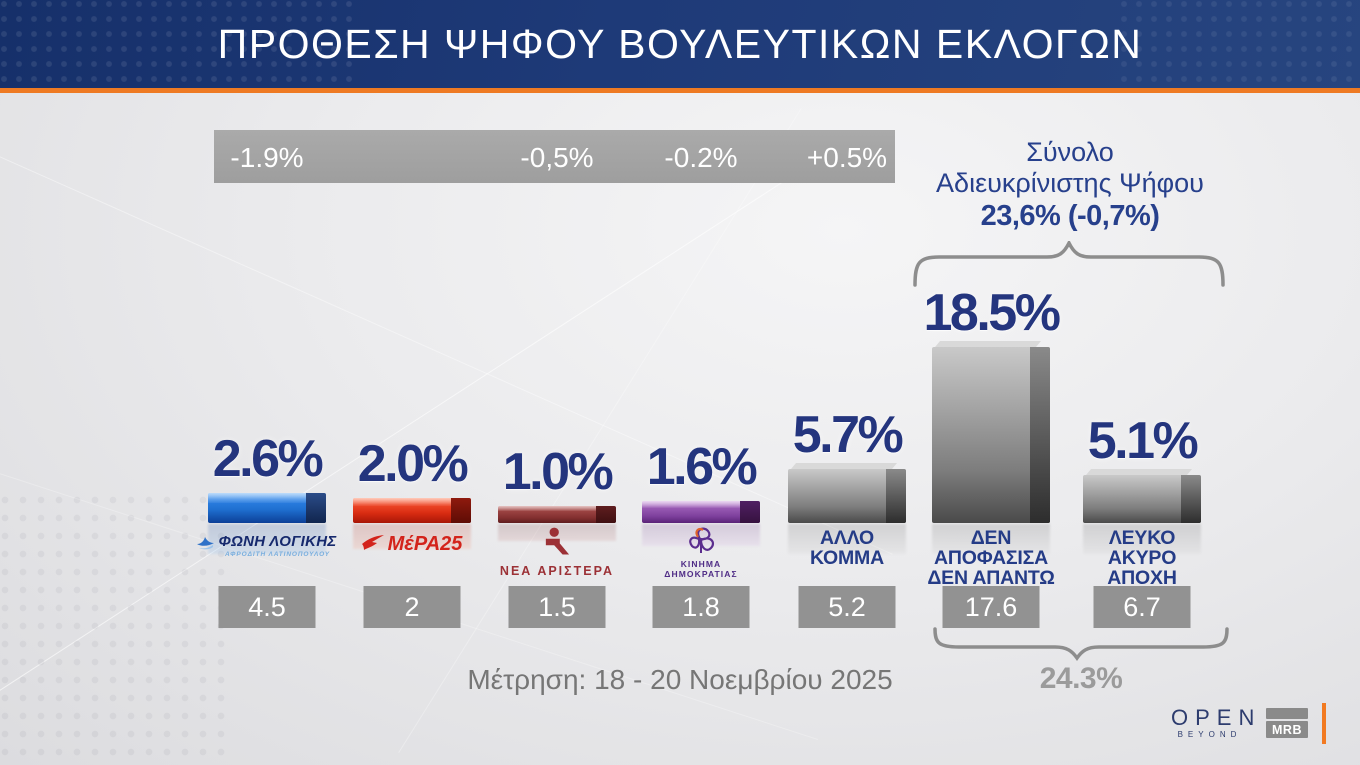 The width and height of the screenshot is (1360, 765). Describe the element at coordinates (412, 382) in the screenshot. I see `party-column-mera25: 2.0% ΜέΡΑ25 2` at that location.